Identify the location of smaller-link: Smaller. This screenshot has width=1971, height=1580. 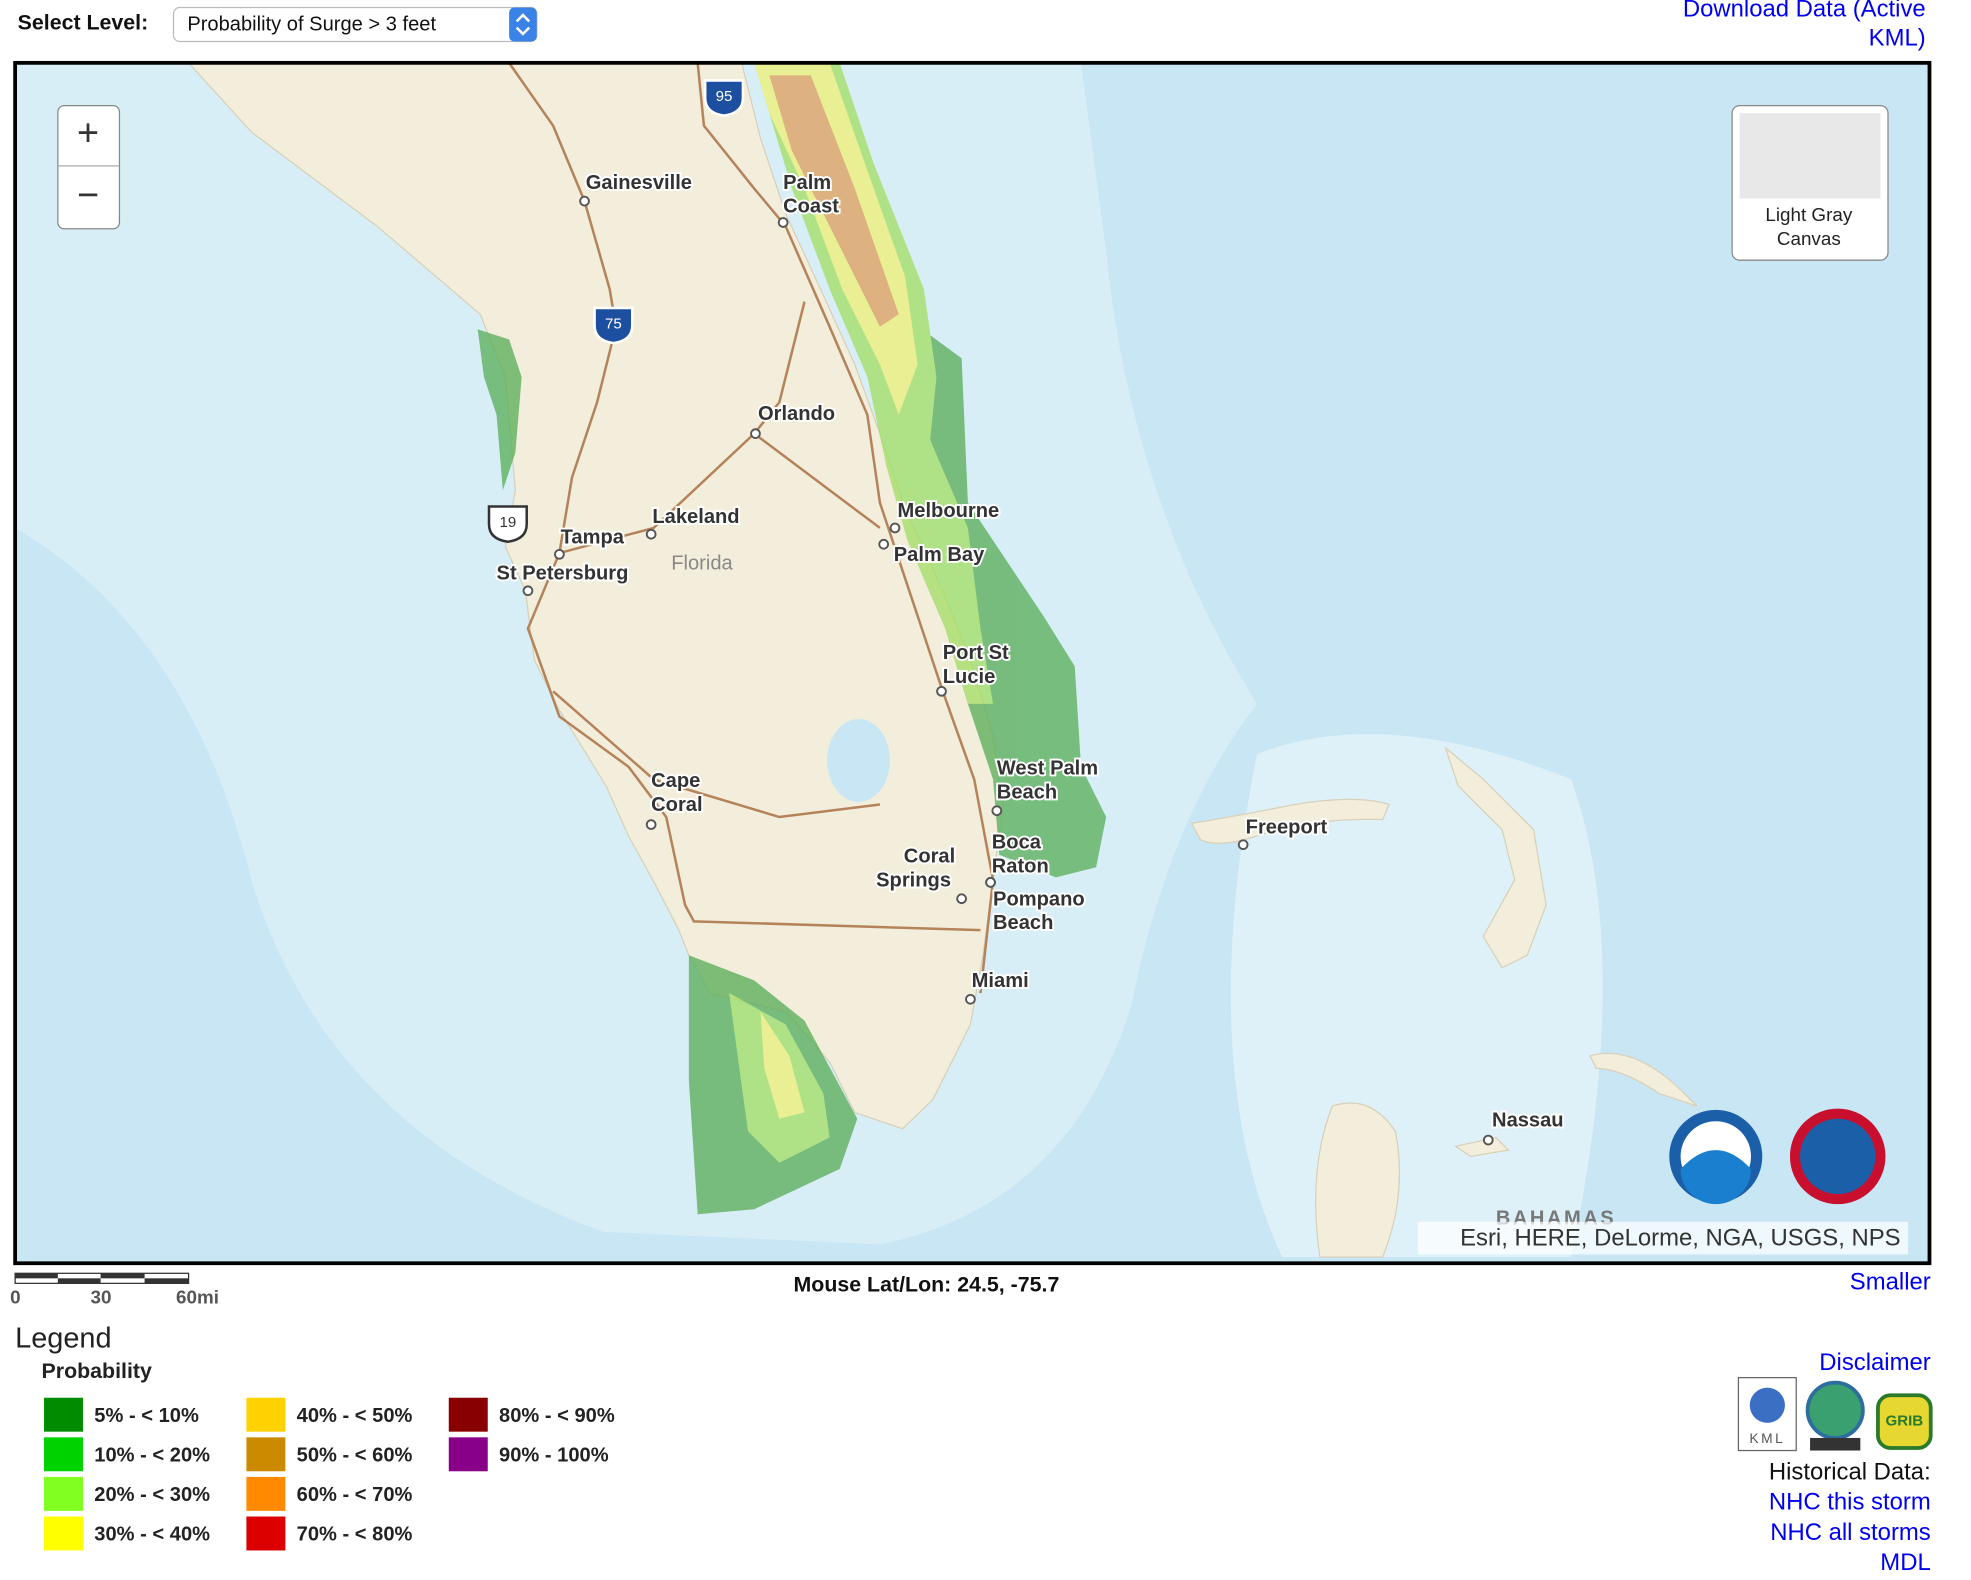
(1890, 1282).